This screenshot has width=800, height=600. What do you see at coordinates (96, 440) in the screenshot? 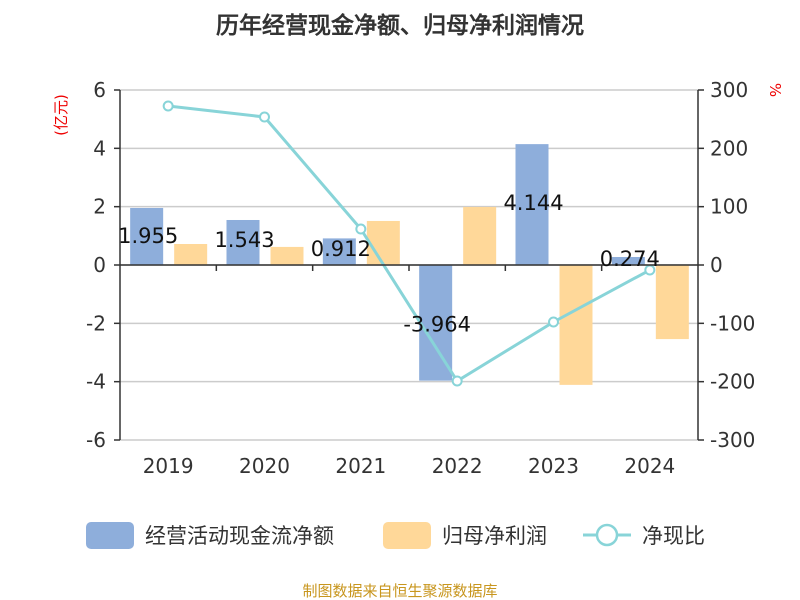
I see `y-tick-label: -6` at bounding box center [96, 440].